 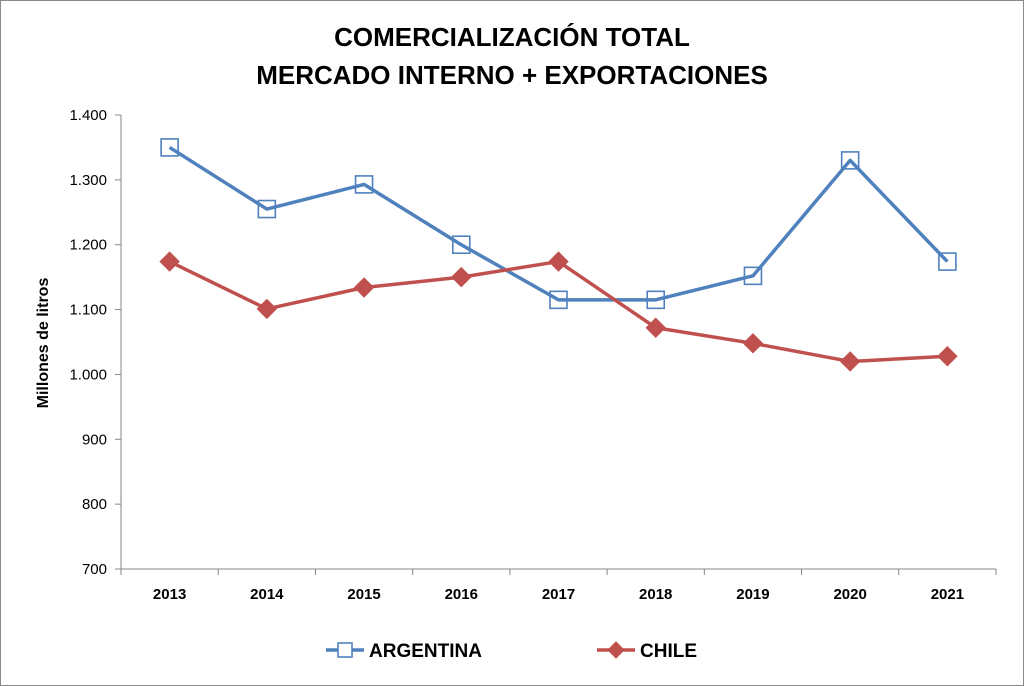 I want to click on y-tick-label: 1.200, so click(x=88, y=245).